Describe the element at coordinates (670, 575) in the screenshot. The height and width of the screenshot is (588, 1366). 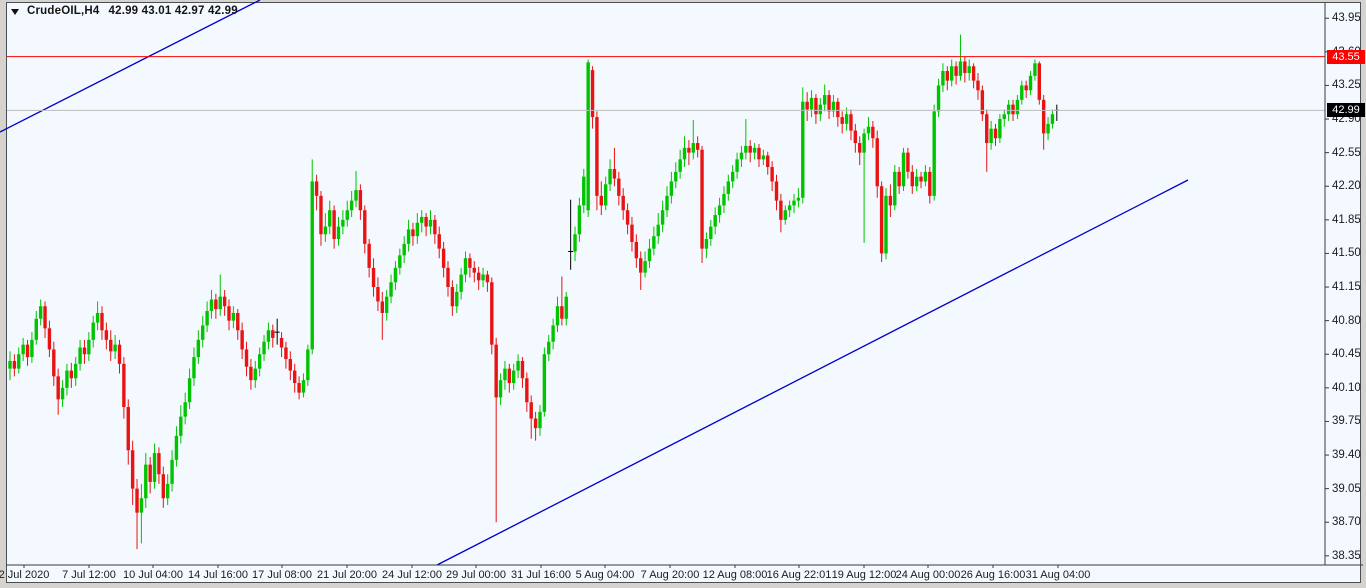
I see `x-axis-tick-label: 7 Aug 20:00` at that location.